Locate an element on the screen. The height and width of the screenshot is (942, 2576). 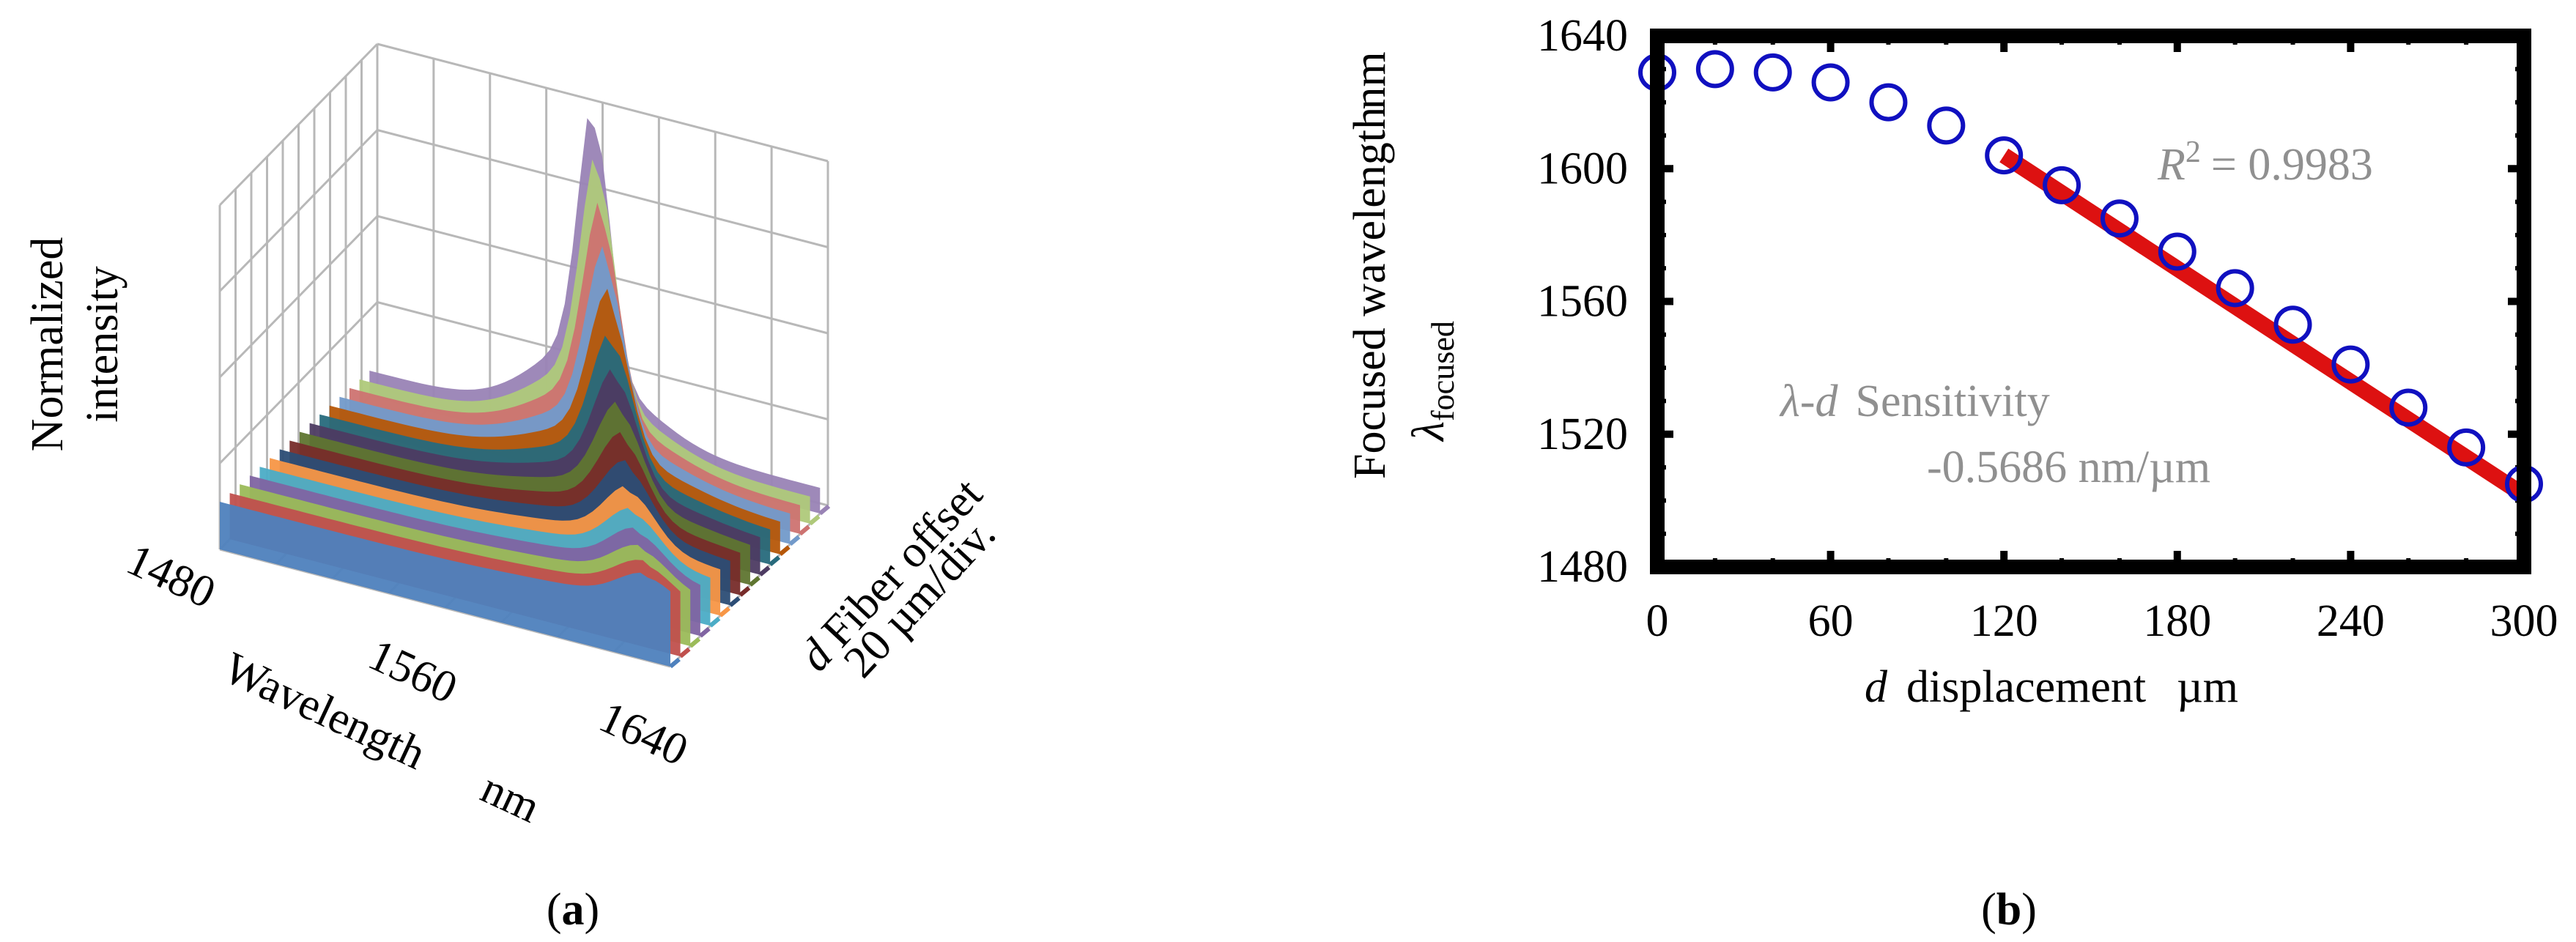
panel-b-xtick-label: 120 is located at coordinates (2004, 621).